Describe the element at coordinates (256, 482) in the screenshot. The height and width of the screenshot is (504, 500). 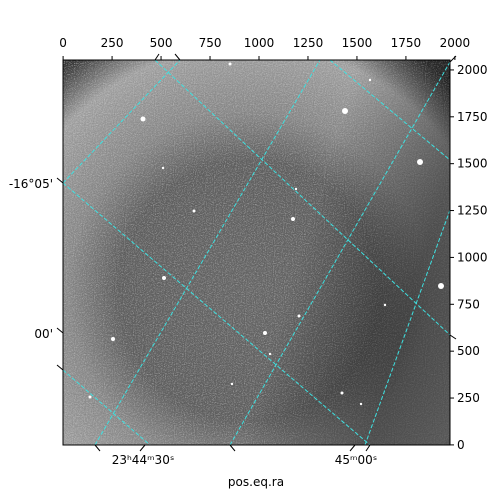
I see `x-axis-label: pos.eq.ra` at that location.